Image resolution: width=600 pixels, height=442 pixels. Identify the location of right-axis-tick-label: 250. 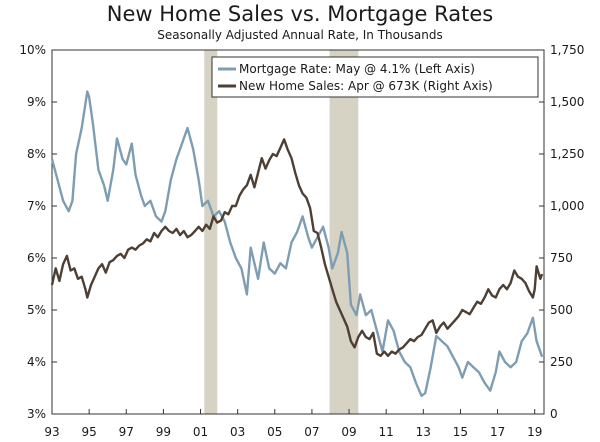
(561, 362).